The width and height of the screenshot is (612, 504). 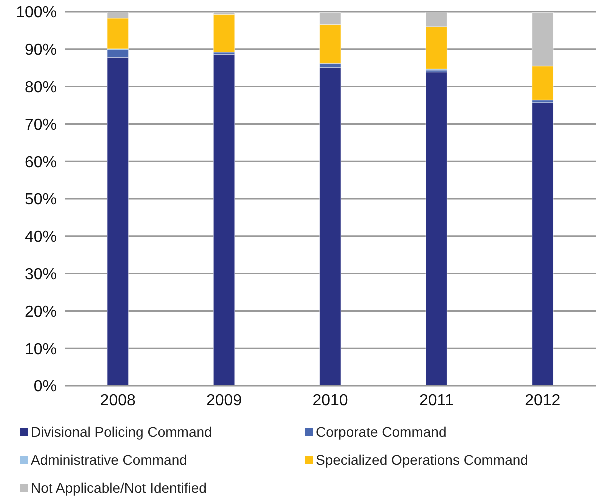 What do you see at coordinates (40, 237) in the screenshot?
I see `y-tick-label: 40%` at bounding box center [40, 237].